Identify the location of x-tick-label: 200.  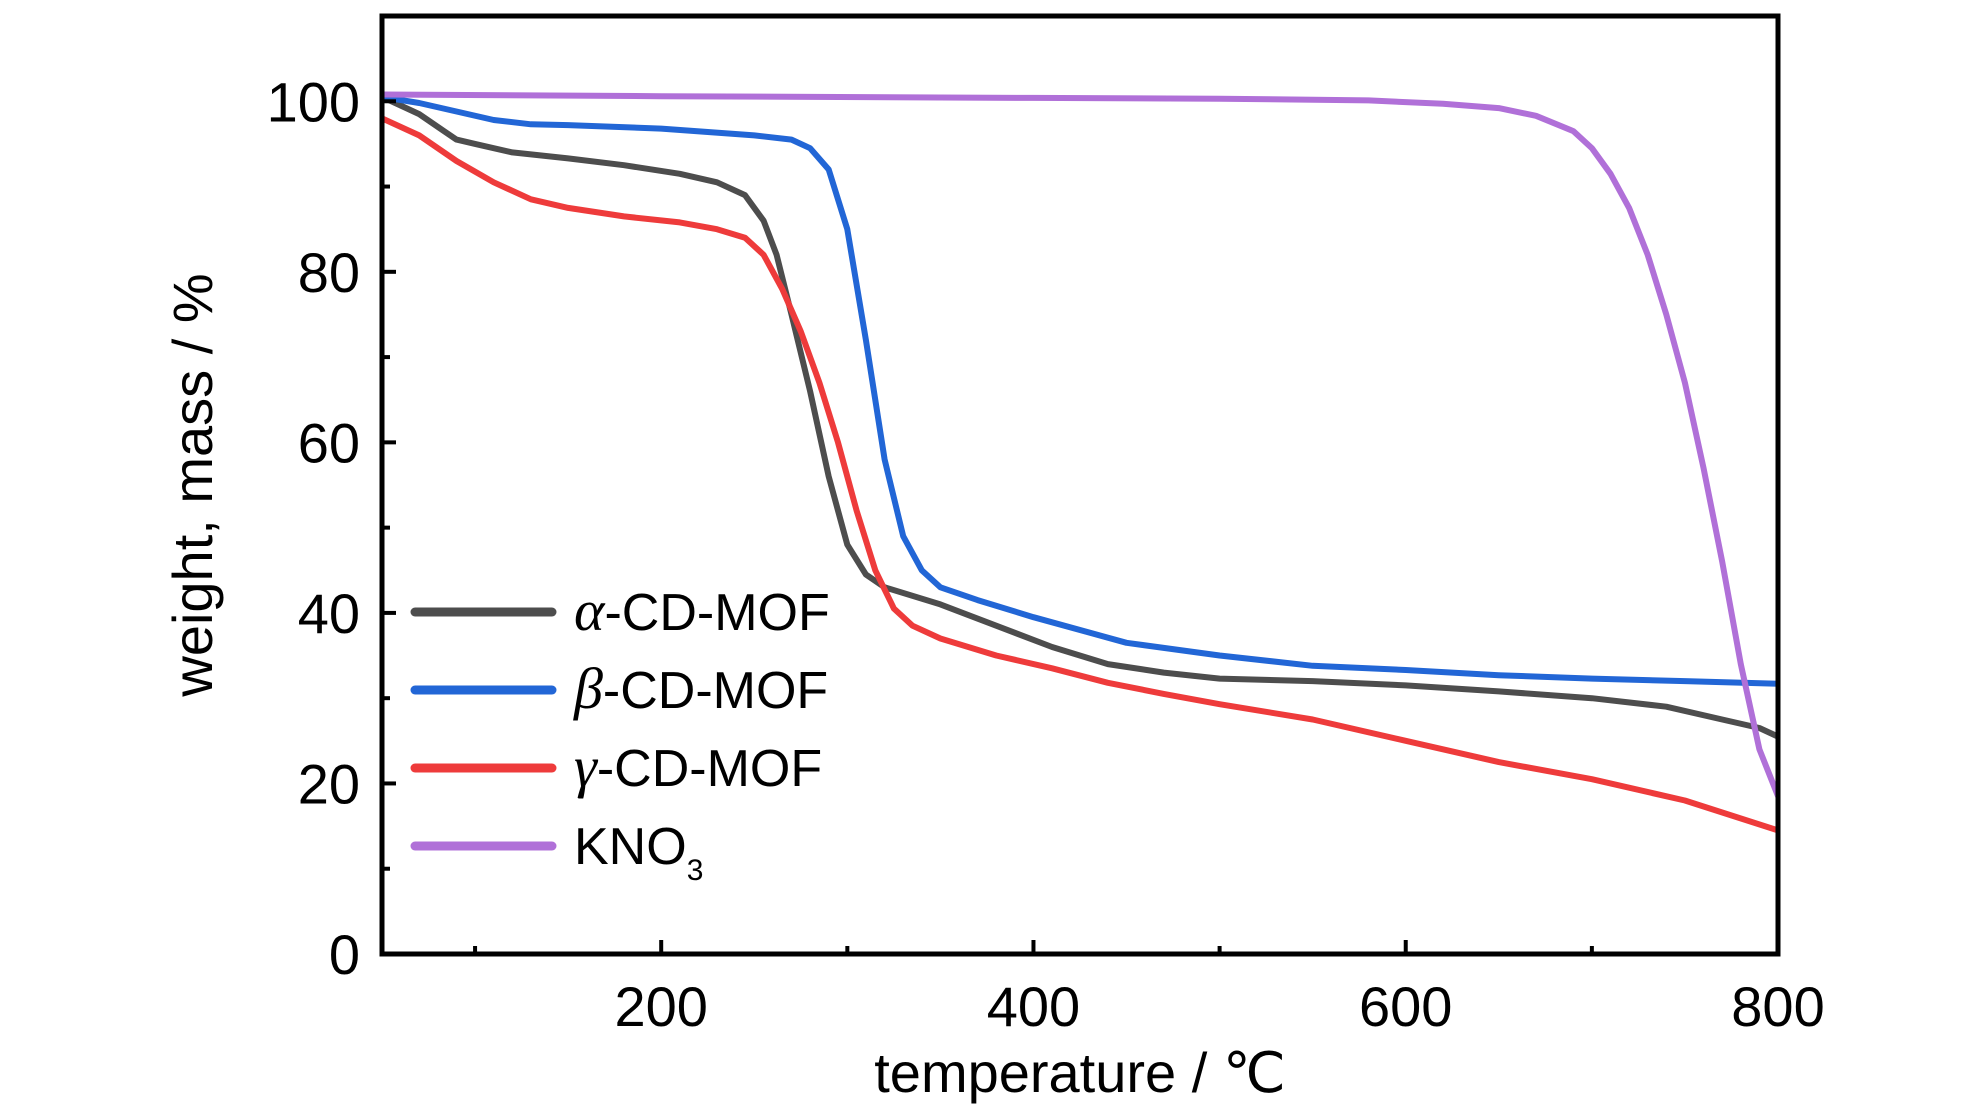
(660, 1006).